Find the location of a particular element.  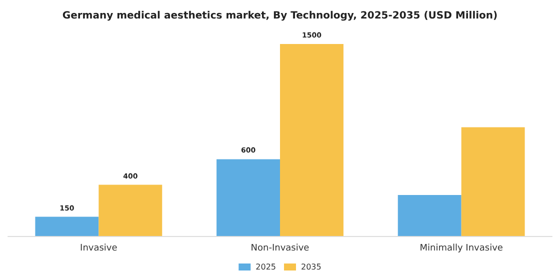

x-tick-label: Invasive is located at coordinates (99, 249).